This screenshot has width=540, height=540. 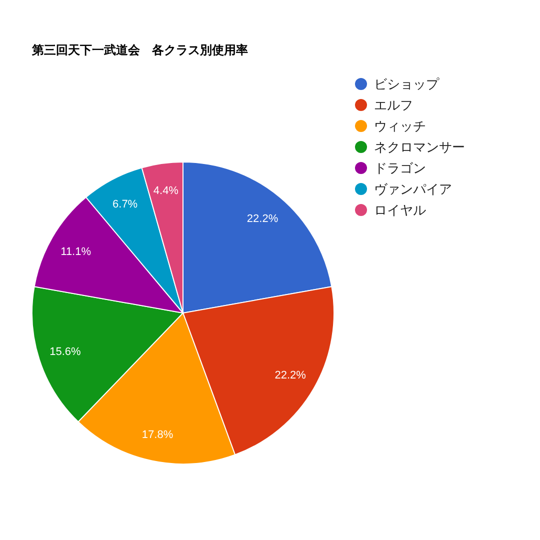 I want to click on legend-label: ドラゴン, so click(x=400, y=168).